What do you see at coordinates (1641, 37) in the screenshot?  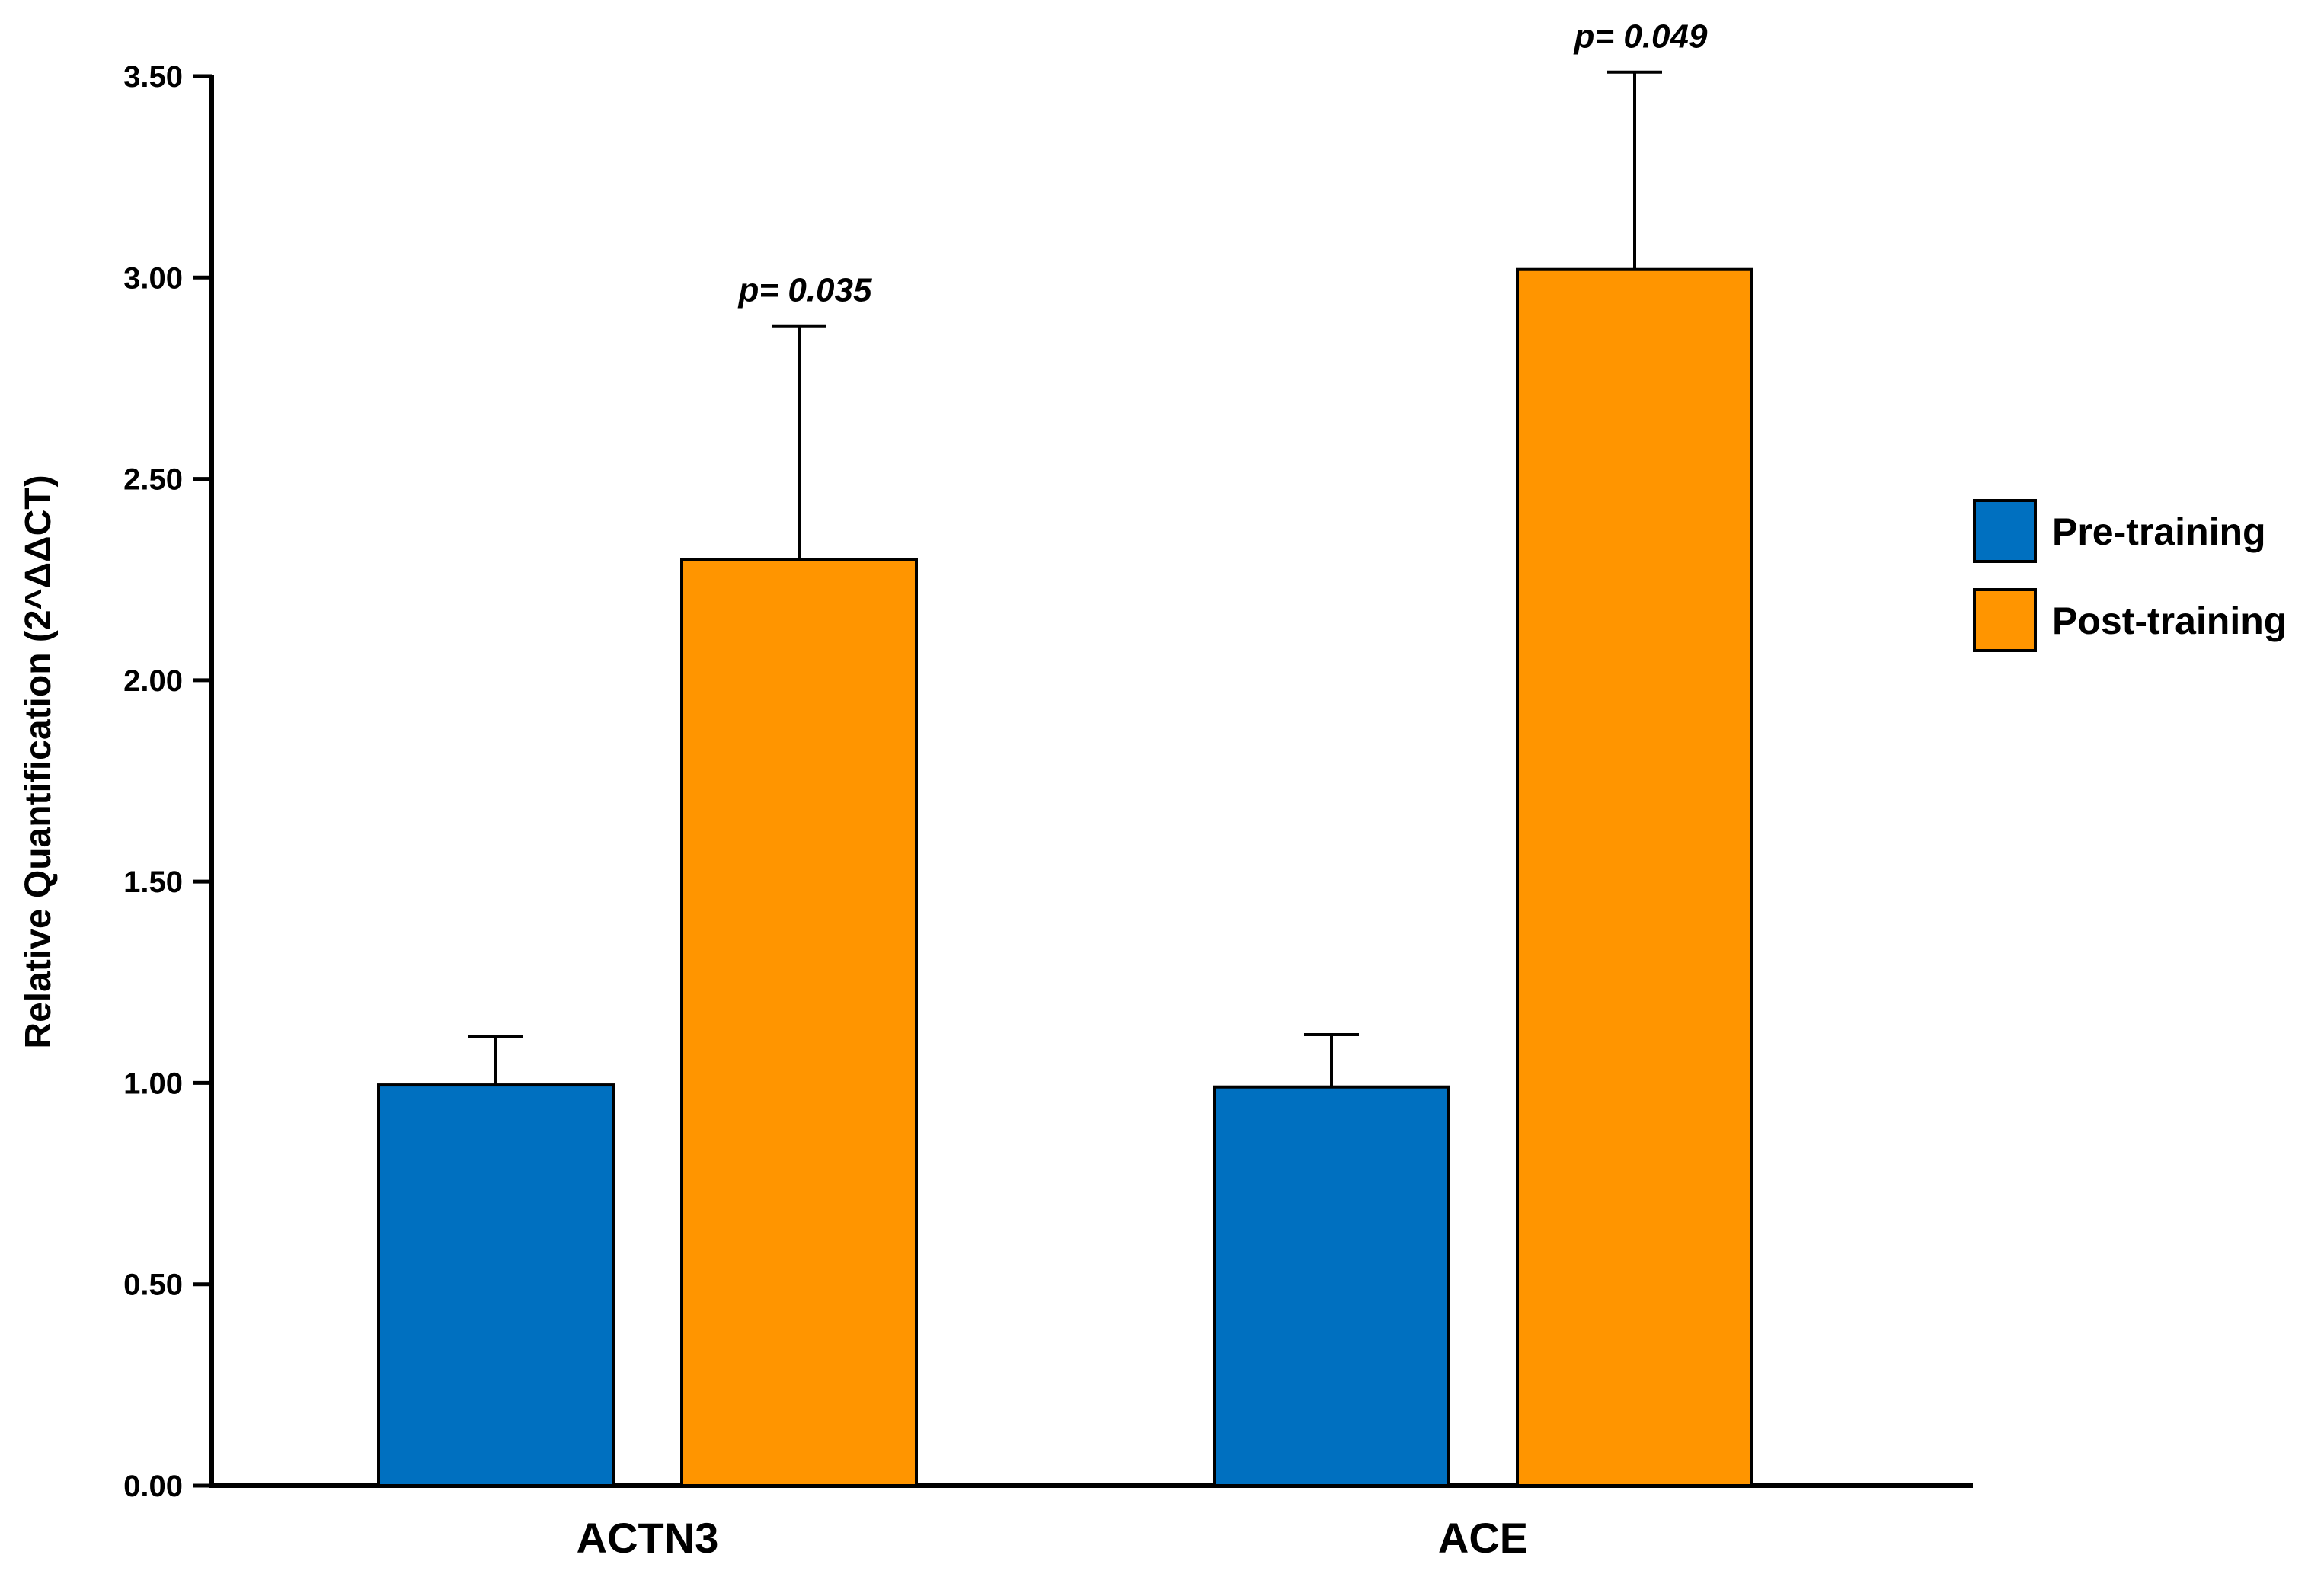 I see `p-value-annotation: p= 0.049` at bounding box center [1641, 37].